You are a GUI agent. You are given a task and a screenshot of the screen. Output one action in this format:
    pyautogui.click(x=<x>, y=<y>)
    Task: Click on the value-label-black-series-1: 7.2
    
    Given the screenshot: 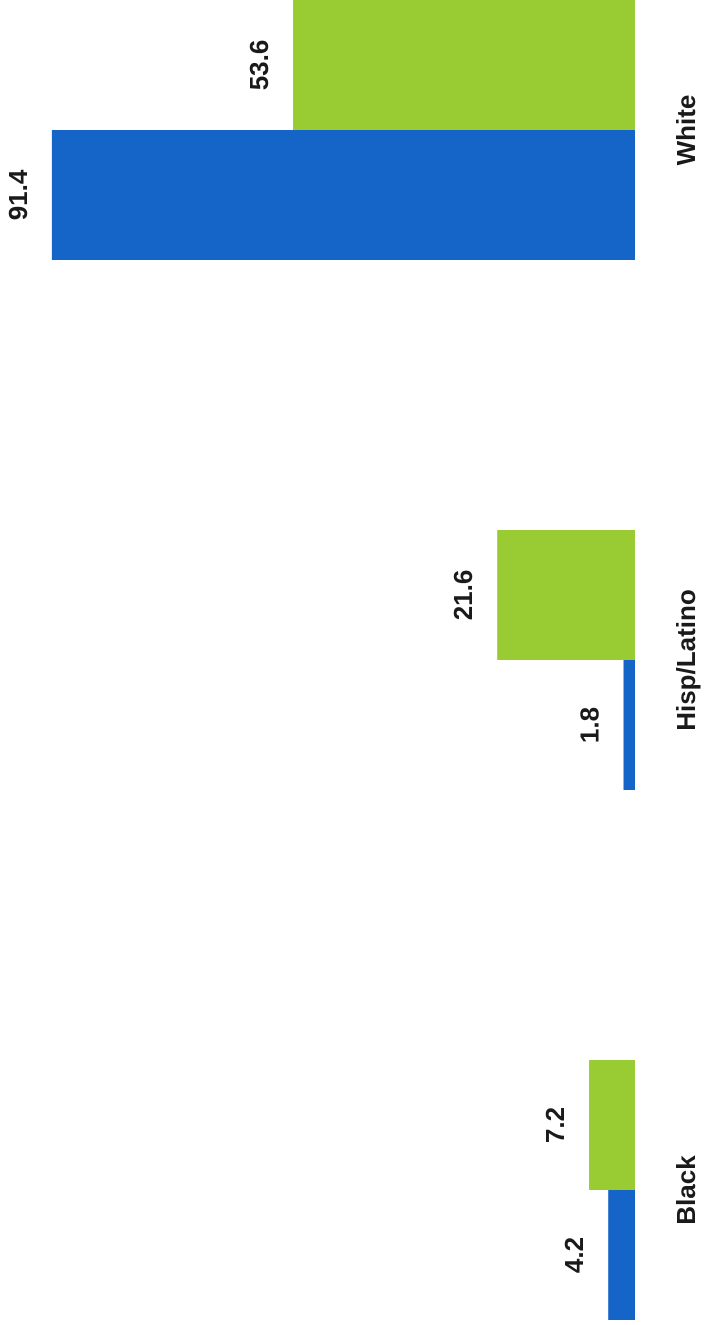 What is the action you would take?
    pyautogui.click(x=555, y=1125)
    